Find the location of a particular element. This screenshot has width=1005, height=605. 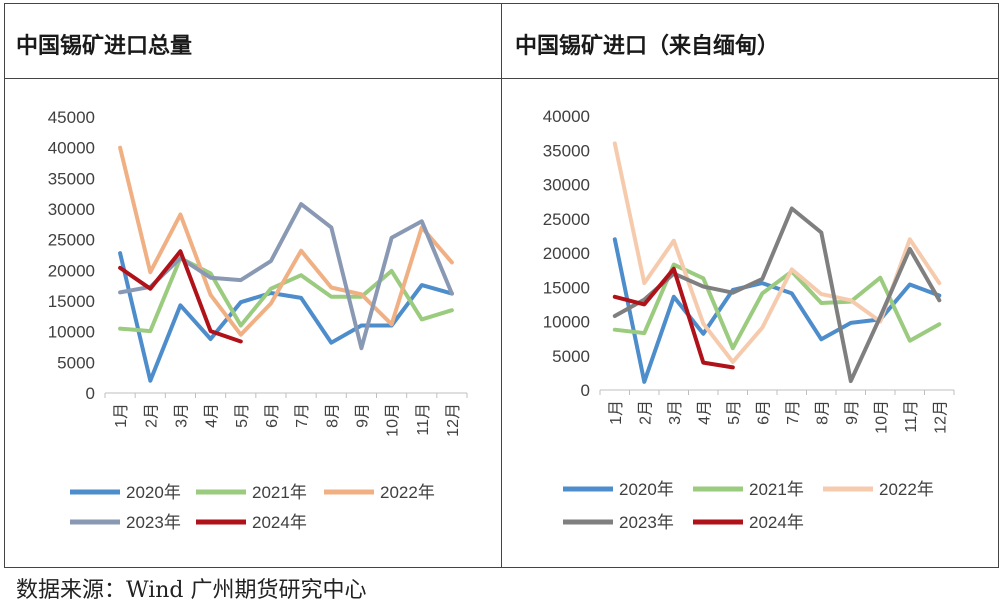

panel-divider is located at coordinates (501, 285).